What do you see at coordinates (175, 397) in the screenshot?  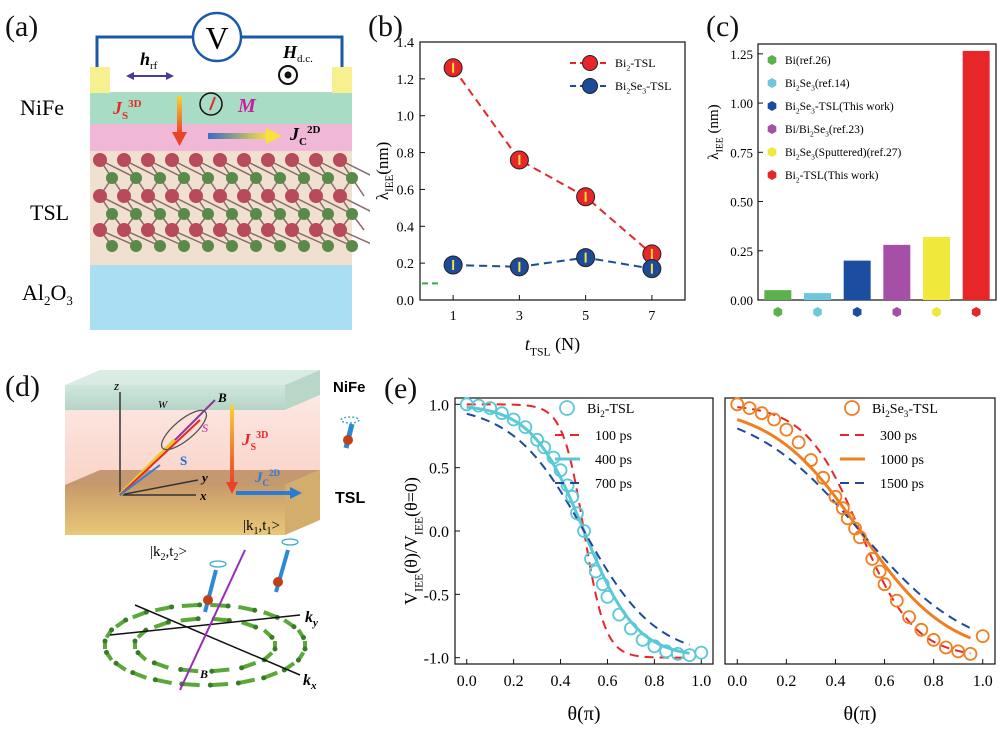 I see `d-nife-front` at bounding box center [175, 397].